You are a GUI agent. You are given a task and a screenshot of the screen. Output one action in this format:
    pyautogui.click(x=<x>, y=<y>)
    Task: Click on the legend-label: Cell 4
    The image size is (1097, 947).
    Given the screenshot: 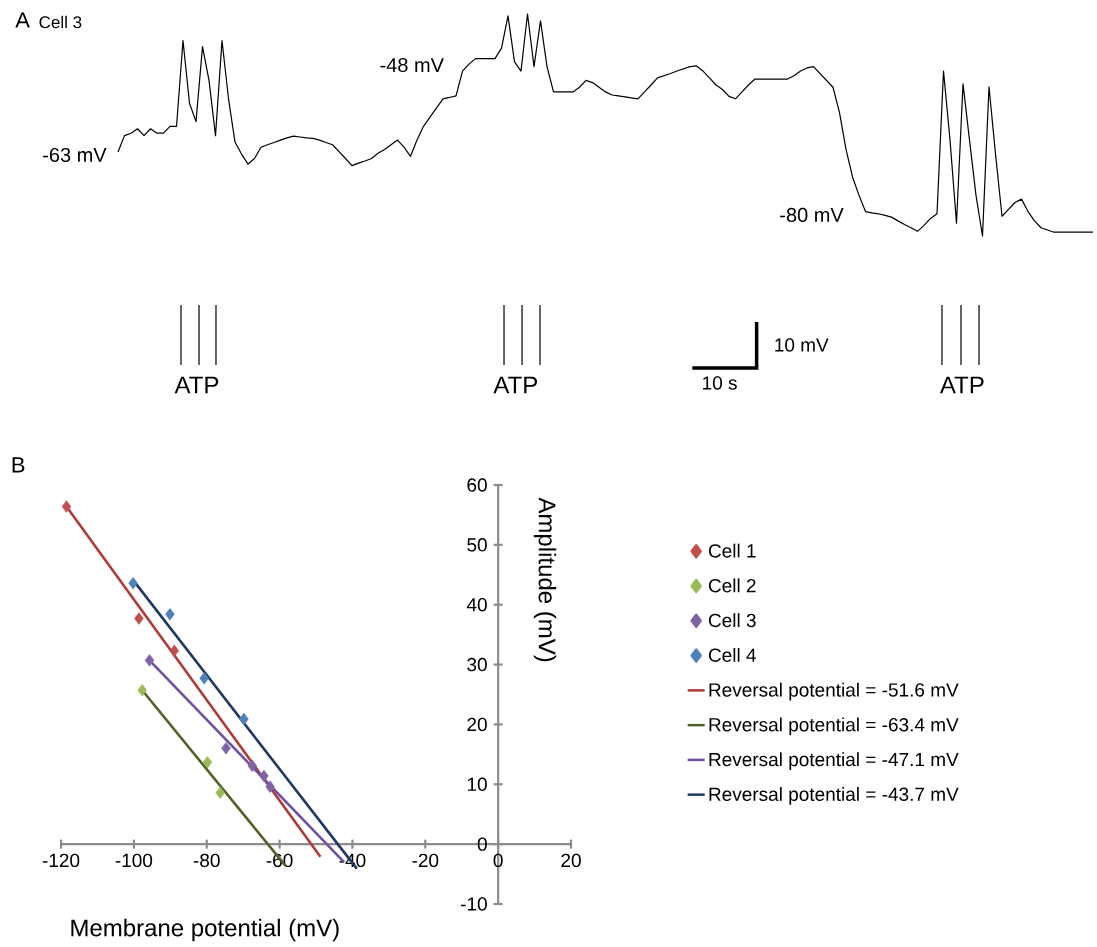 What is the action you would take?
    pyautogui.click(x=732, y=654)
    